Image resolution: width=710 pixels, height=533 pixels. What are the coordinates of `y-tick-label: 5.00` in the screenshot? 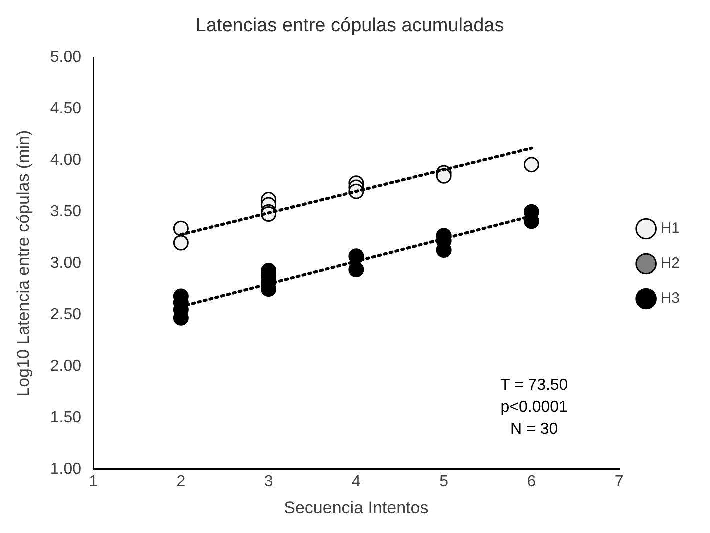 It's located at (66, 57).